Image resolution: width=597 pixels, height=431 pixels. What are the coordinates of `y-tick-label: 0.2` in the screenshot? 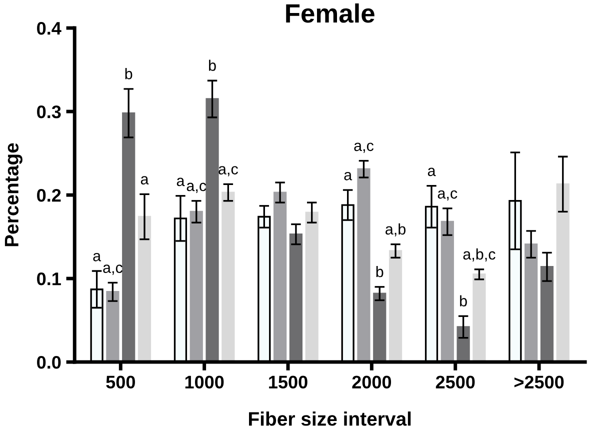 It's located at (49, 195).